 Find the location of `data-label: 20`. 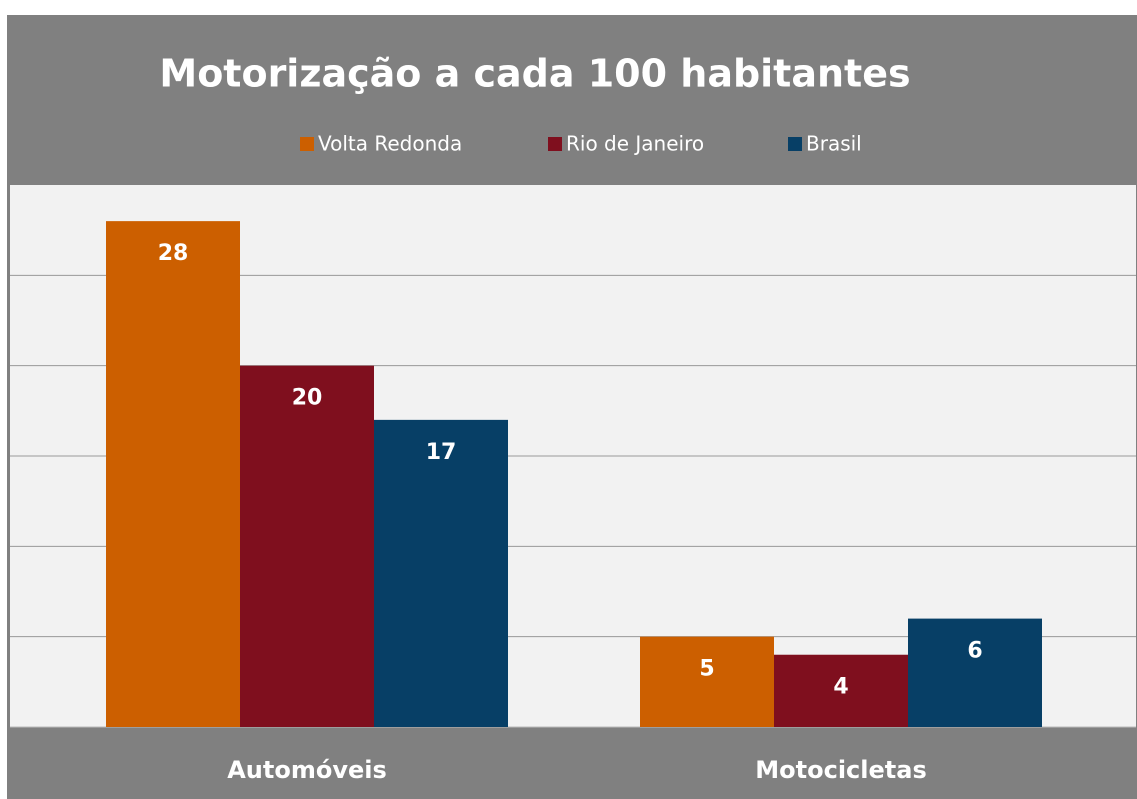

data-label: 20 is located at coordinates (307, 398).